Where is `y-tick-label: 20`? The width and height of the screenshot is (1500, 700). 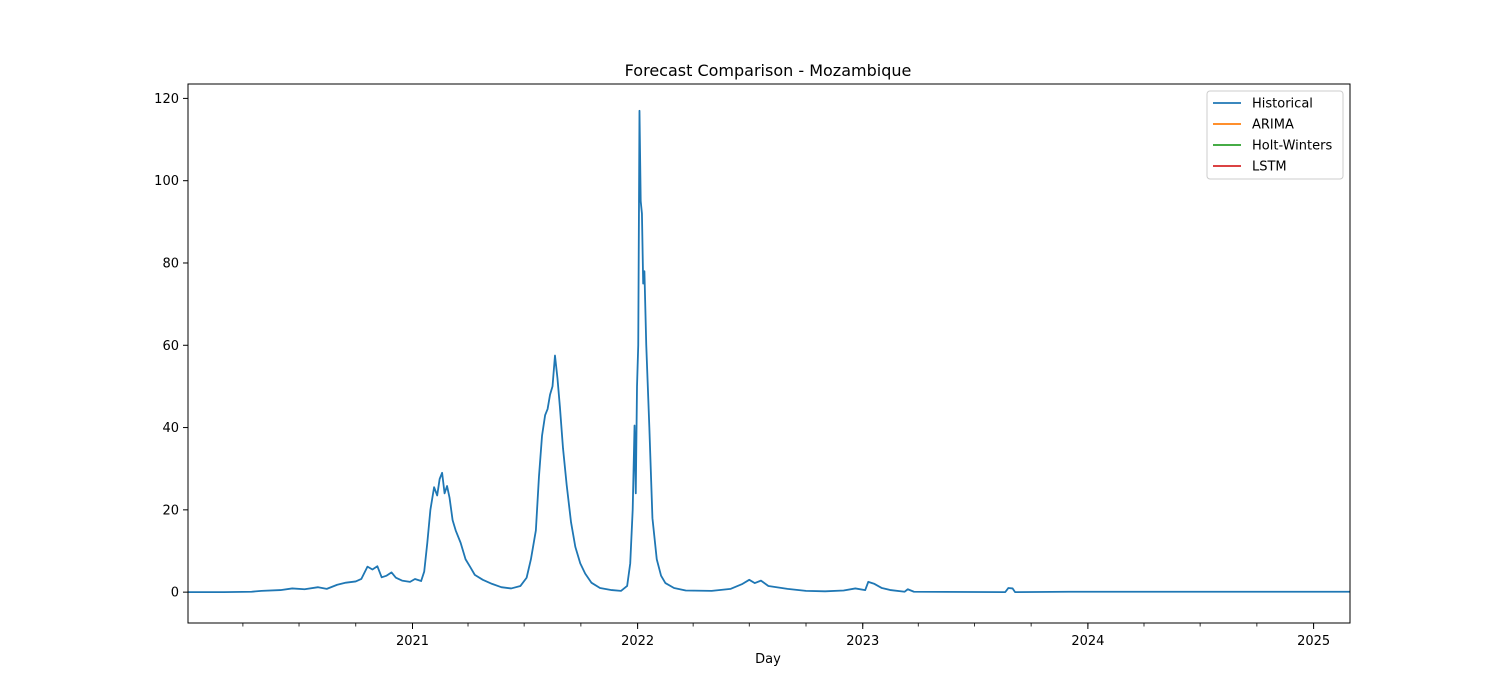 y-tick-label: 20 is located at coordinates (170, 510).